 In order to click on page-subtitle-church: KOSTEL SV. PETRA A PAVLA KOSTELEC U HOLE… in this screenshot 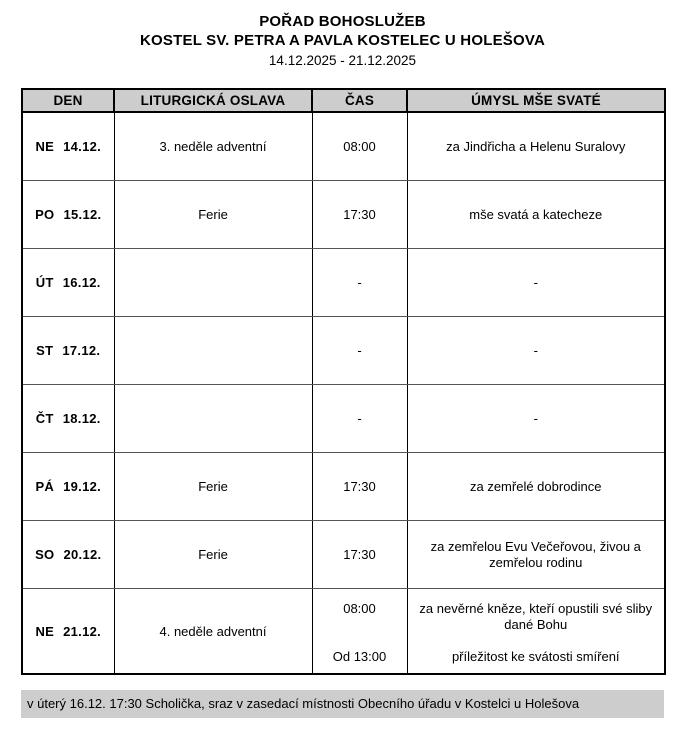, I will do `click(342, 40)`.